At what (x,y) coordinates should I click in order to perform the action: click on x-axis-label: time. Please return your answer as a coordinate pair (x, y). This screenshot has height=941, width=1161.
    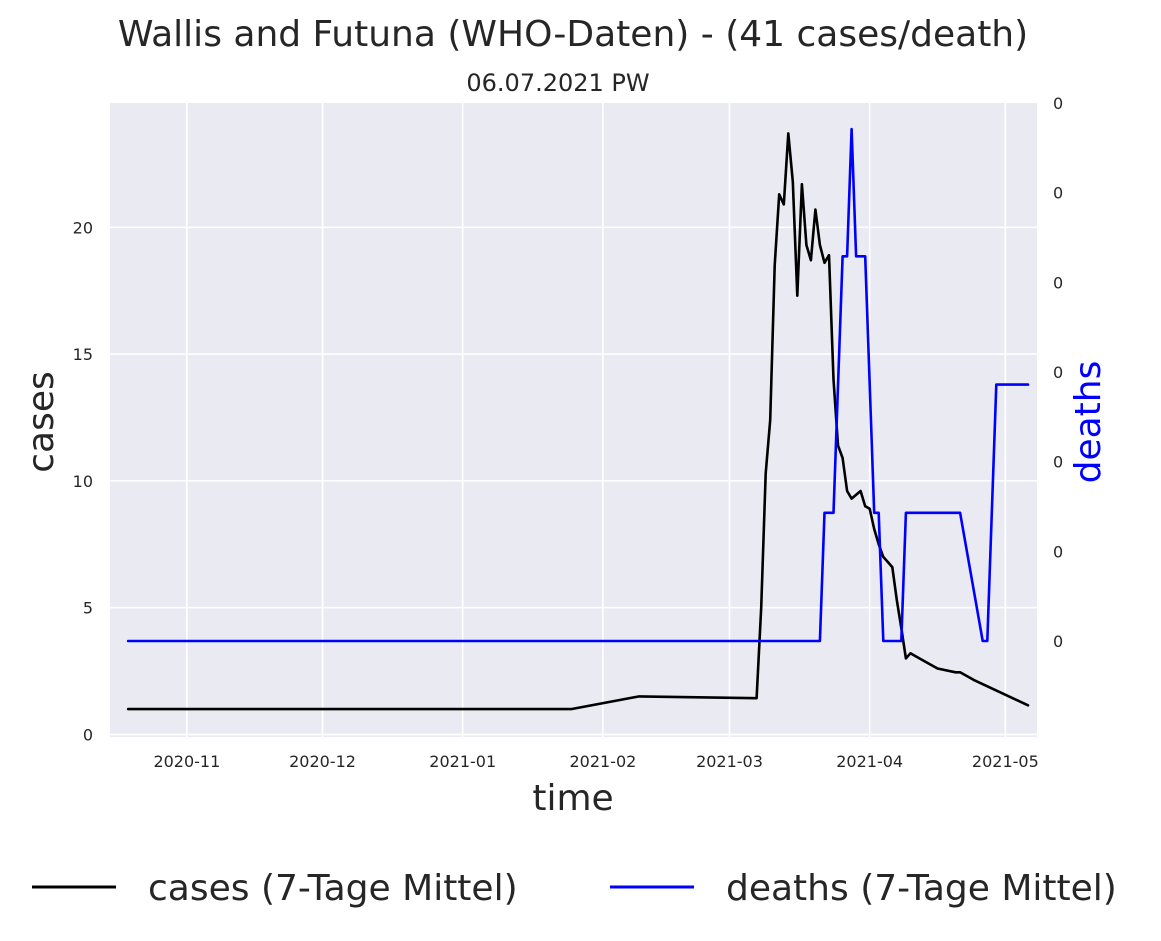
    Looking at the image, I should click on (572, 798).